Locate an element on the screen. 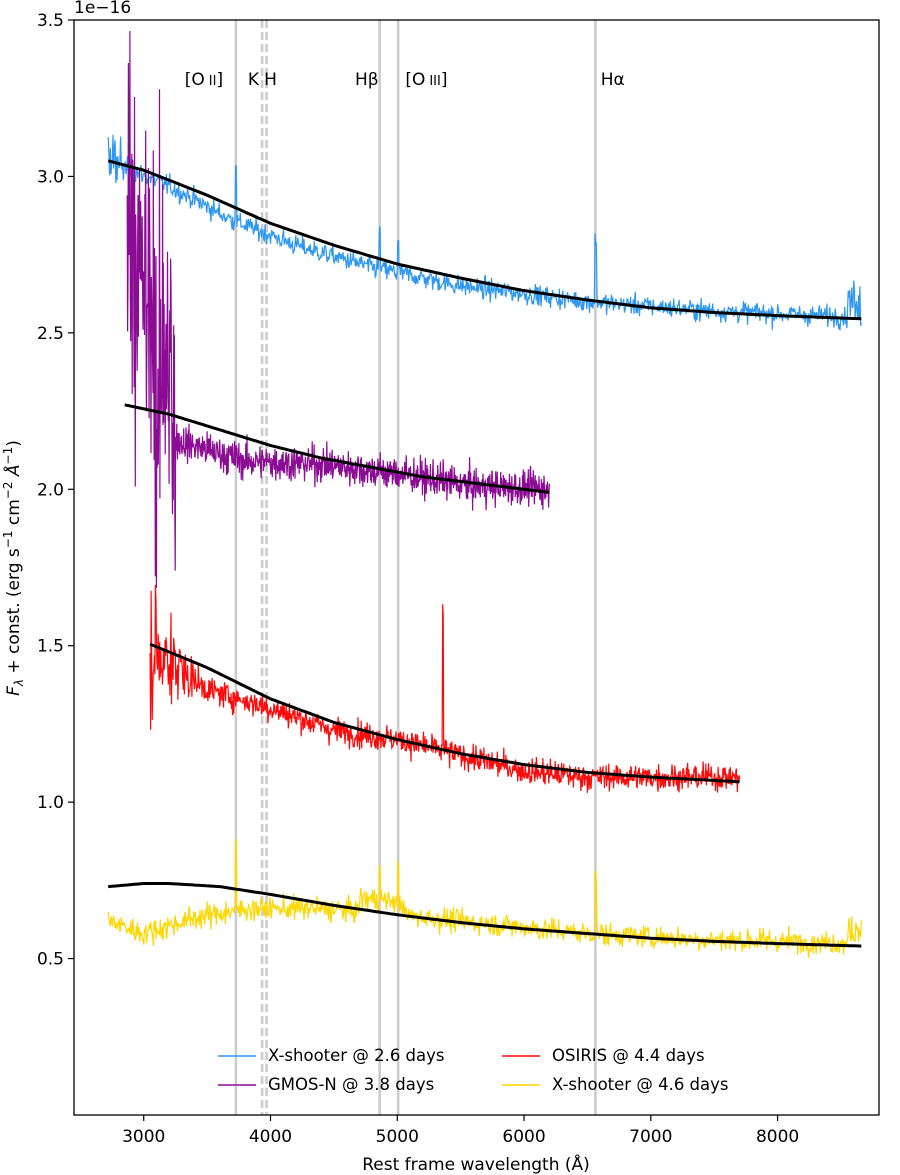 The image size is (900, 1175). legend-label-0: X-shooter @ 2.6 days is located at coordinates (356, 1055).